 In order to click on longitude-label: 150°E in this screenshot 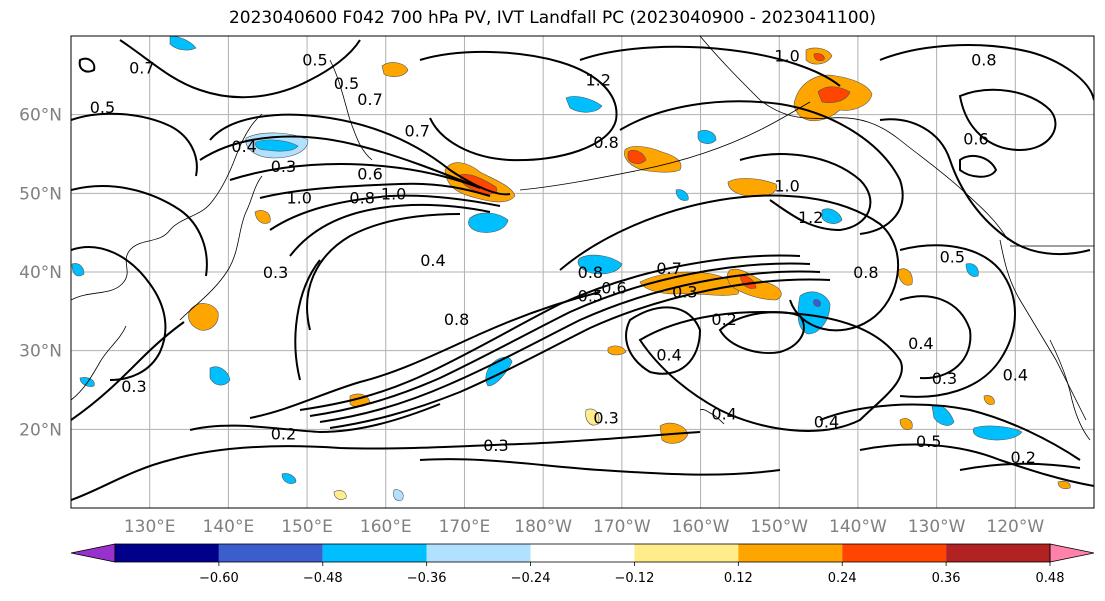, I will do `click(307, 527)`.